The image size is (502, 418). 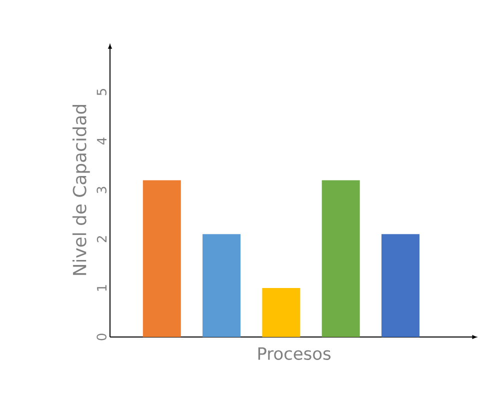 I want to click on y-tick-label: 5, so click(x=101, y=92).